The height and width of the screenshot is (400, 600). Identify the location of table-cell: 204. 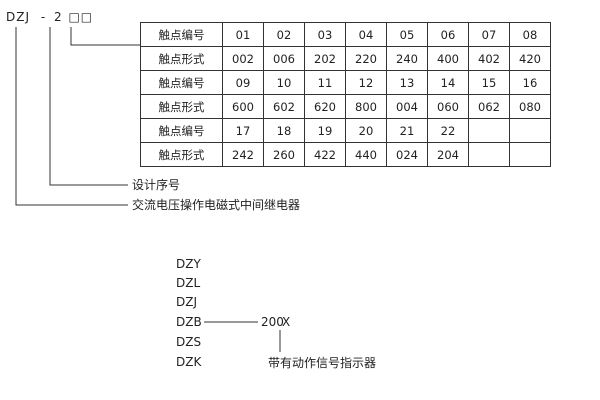
(448, 154).